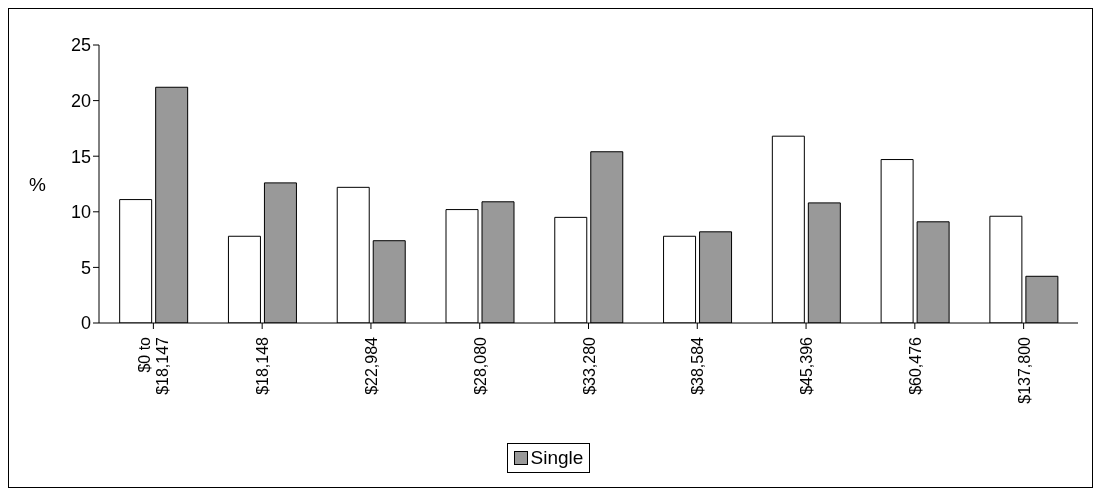 The image size is (1099, 494). What do you see at coordinates (1024, 370) in the screenshot?
I see `x-tick-label: $137,800` at bounding box center [1024, 370].